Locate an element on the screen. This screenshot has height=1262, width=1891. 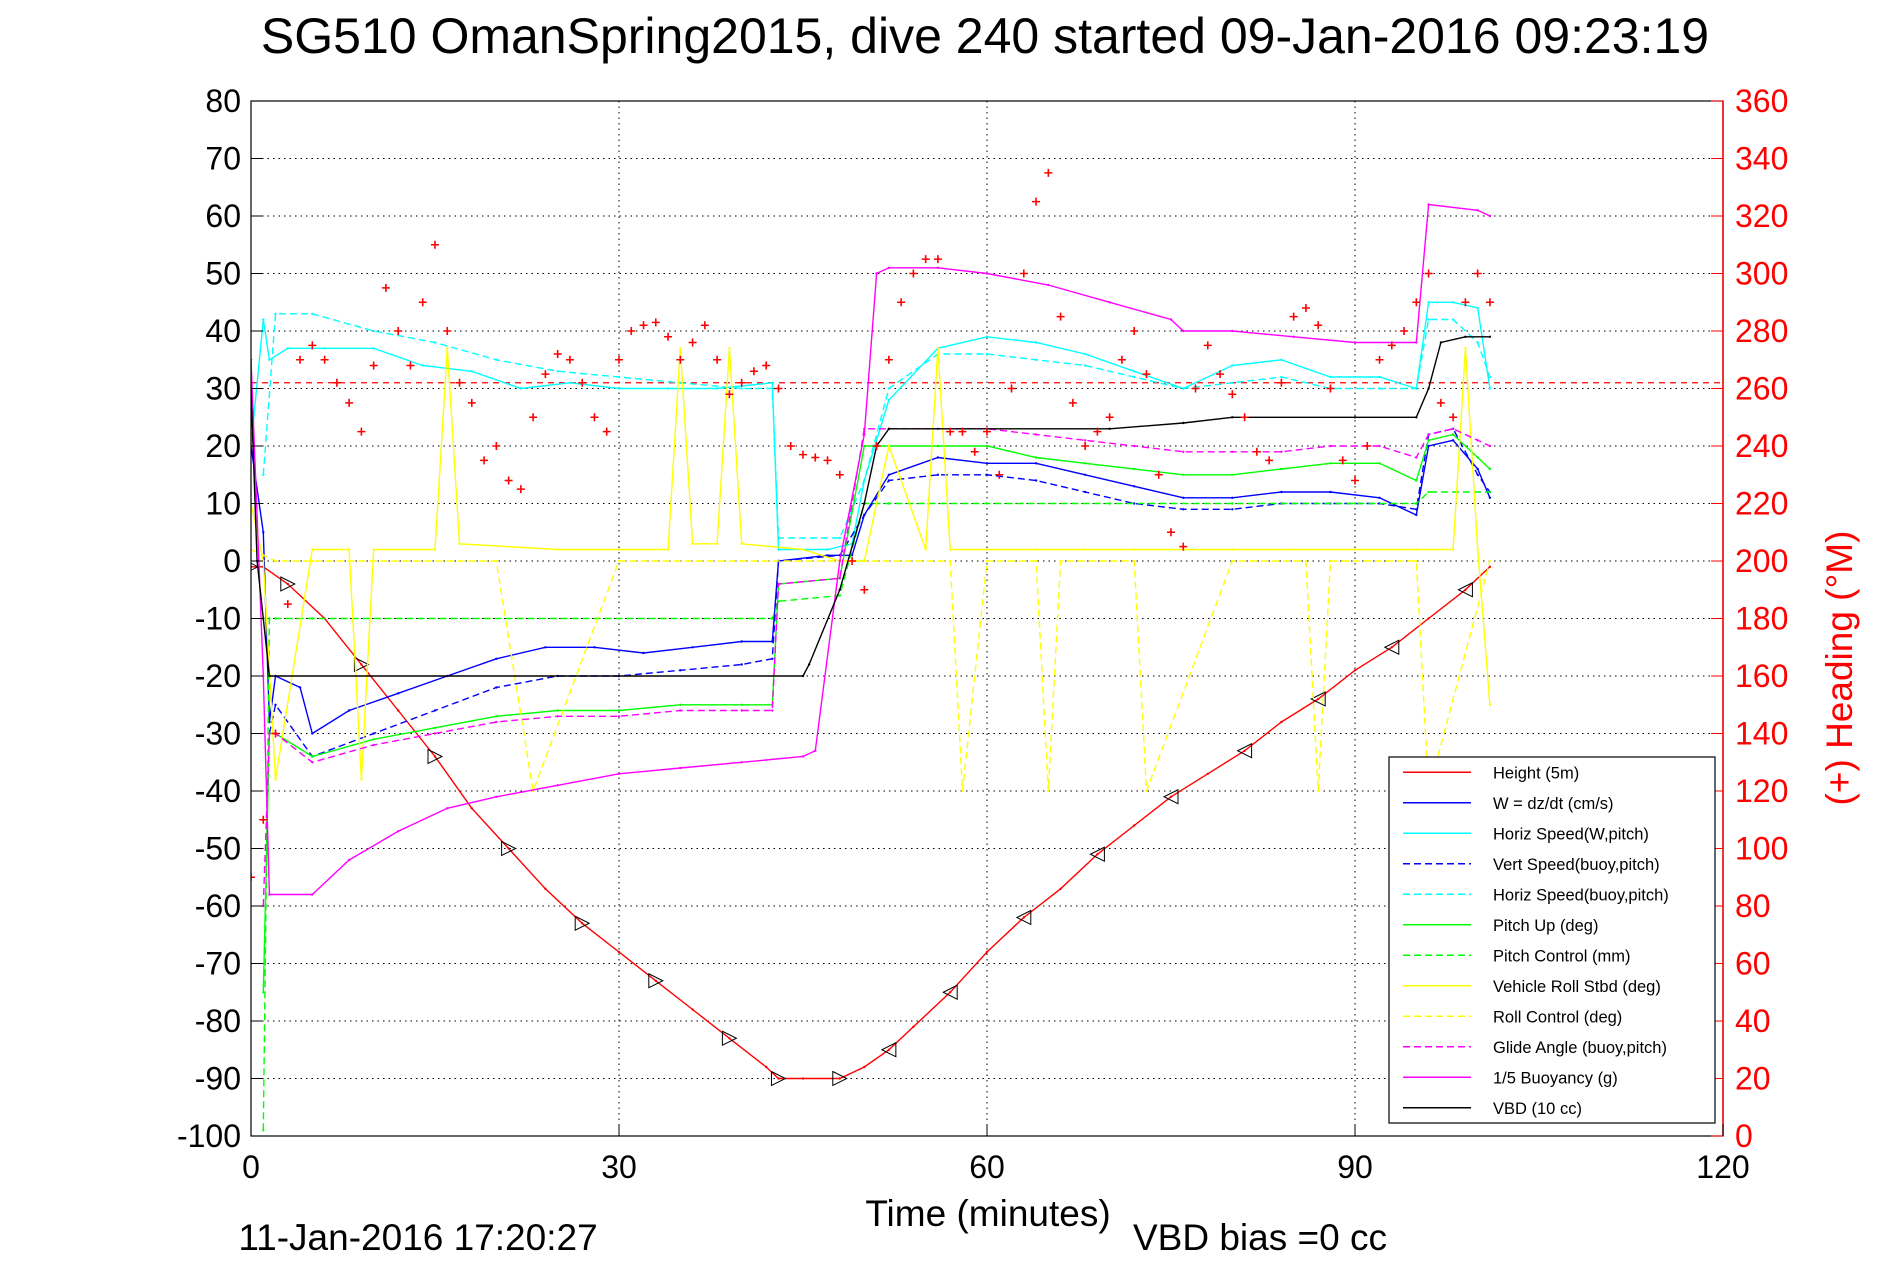
y2-tick-label: 340 is located at coordinates (1761, 159).